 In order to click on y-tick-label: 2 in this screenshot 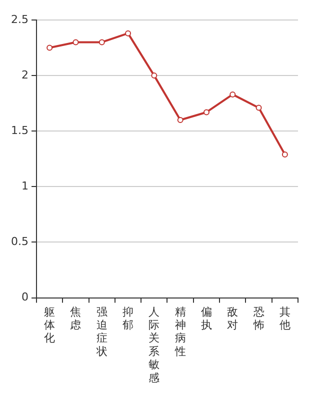, I will do `click(24, 75)`.